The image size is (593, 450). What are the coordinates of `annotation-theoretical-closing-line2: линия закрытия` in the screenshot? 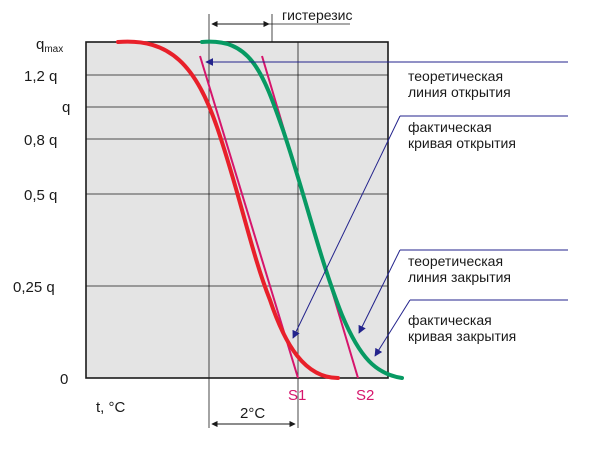 It's located at (459, 277).